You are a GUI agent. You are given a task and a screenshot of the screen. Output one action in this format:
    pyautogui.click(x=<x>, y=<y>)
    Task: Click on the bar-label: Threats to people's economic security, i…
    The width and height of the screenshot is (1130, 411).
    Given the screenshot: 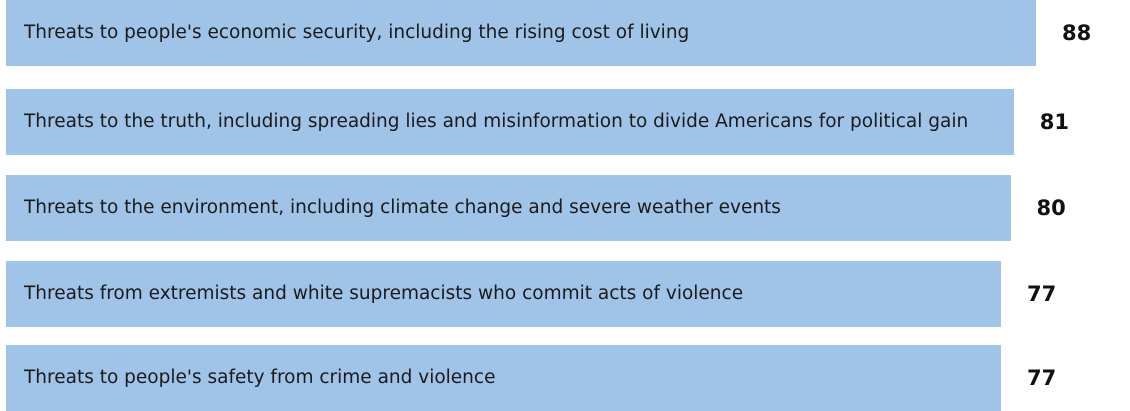 What is the action you would take?
    pyautogui.click(x=357, y=32)
    